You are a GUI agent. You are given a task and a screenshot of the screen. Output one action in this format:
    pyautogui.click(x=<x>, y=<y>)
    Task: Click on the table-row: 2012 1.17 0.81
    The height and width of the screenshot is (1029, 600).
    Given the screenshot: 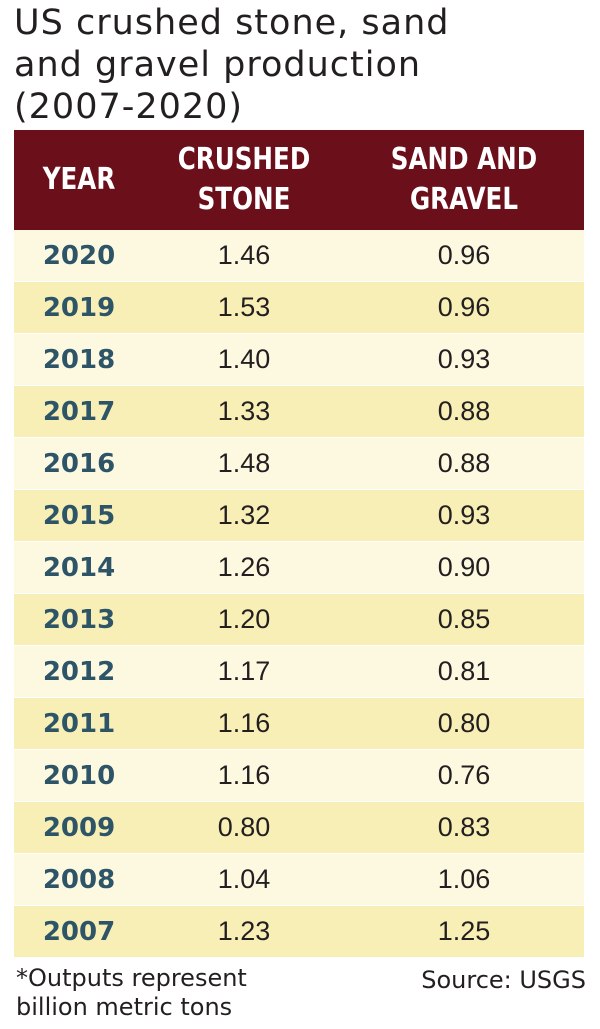 What is the action you would take?
    pyautogui.click(x=299, y=671)
    